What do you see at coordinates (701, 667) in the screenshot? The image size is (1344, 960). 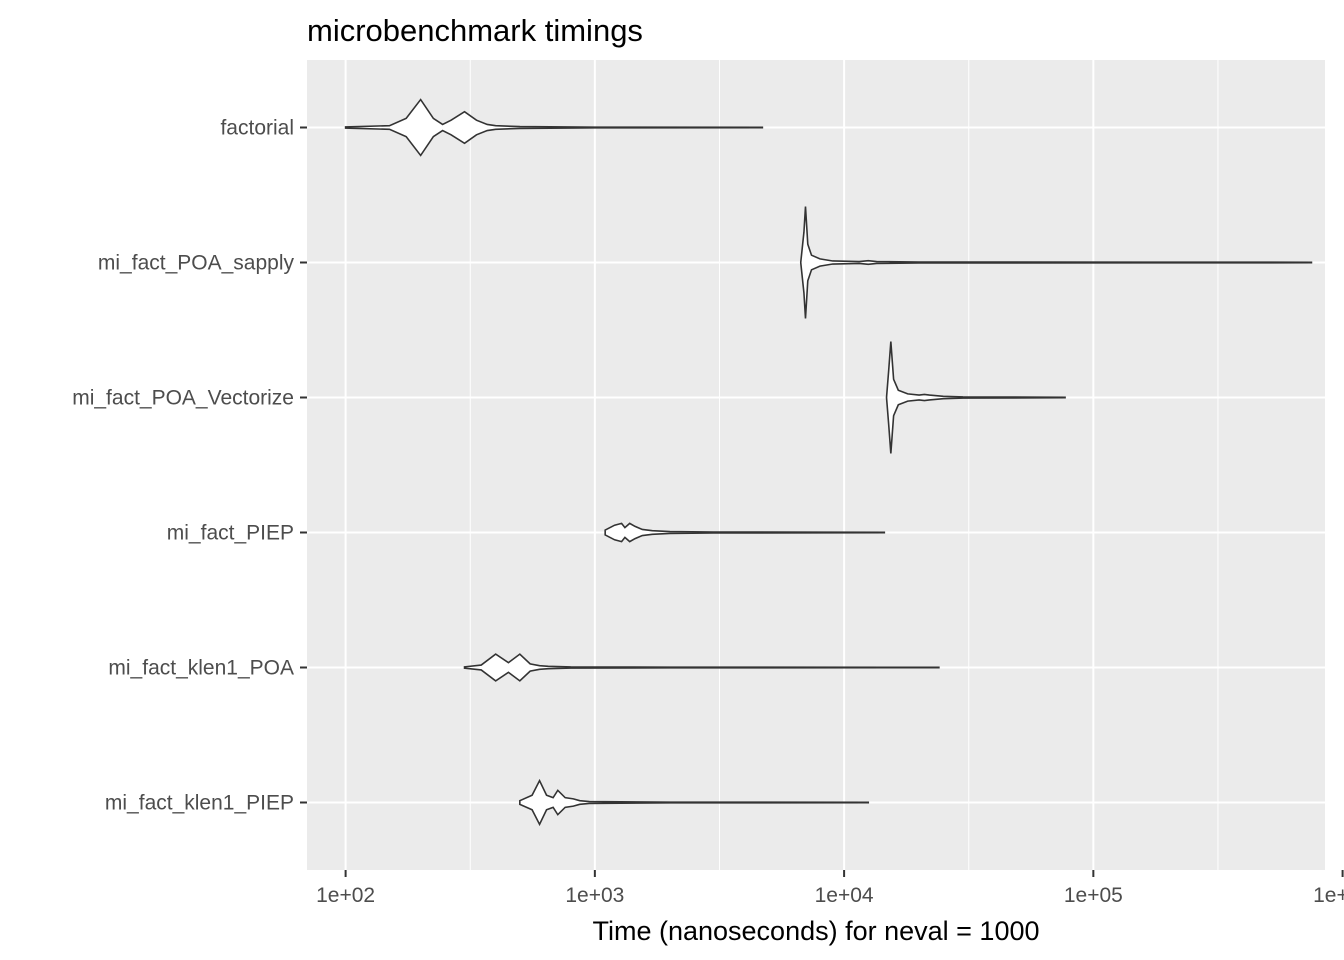 I see `violin-mi_fact_klen1_POA` at bounding box center [701, 667].